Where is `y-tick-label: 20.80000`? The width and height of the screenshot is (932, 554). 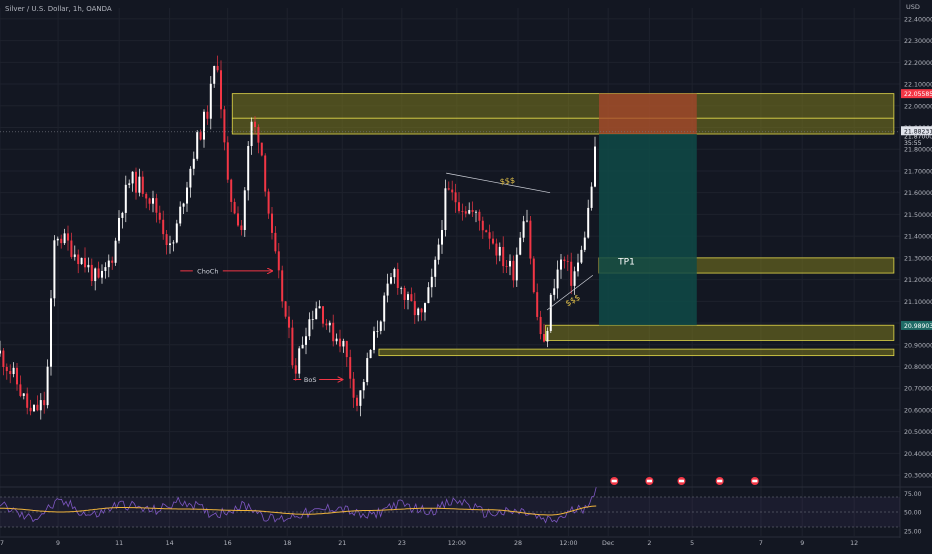 y-tick-label: 20.80000 is located at coordinates (918, 367).